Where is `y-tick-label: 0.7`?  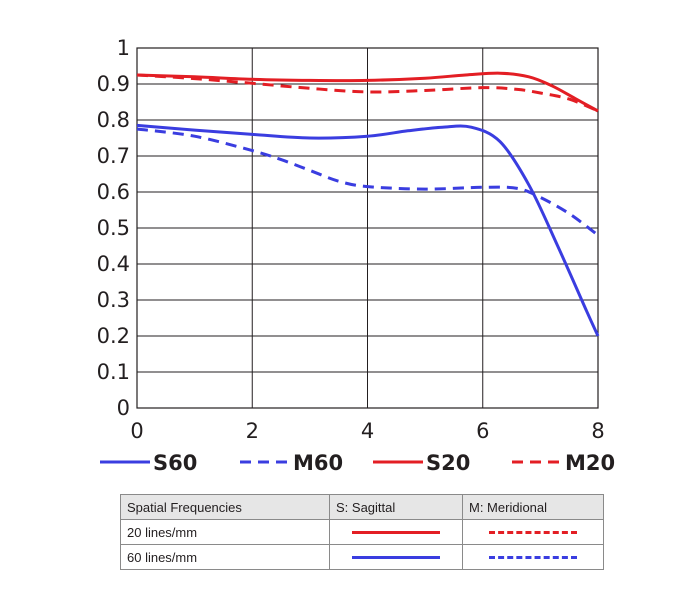 y-tick-label: 0.7 is located at coordinates (113, 156).